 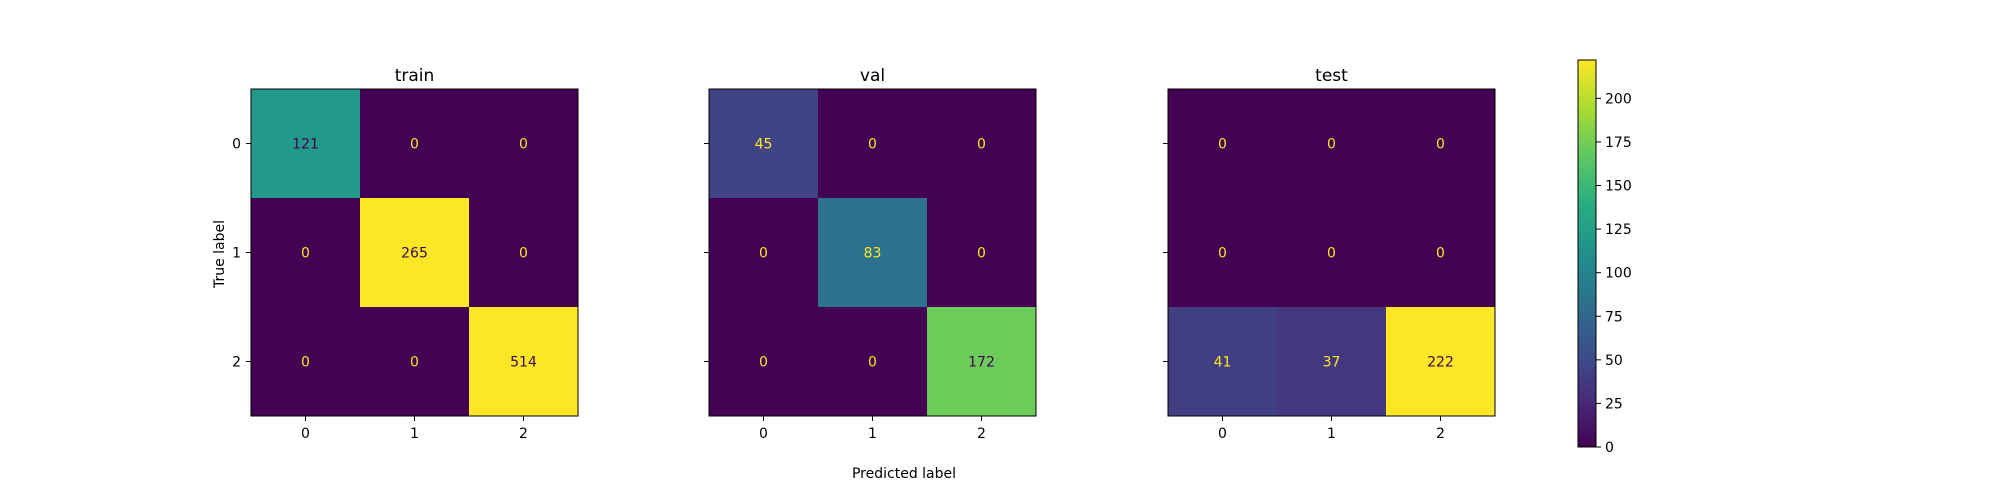 I want to click on panel-val: val 45 0 0 0 83 0 0 0 172 0 1 2, so click(x=870, y=254).